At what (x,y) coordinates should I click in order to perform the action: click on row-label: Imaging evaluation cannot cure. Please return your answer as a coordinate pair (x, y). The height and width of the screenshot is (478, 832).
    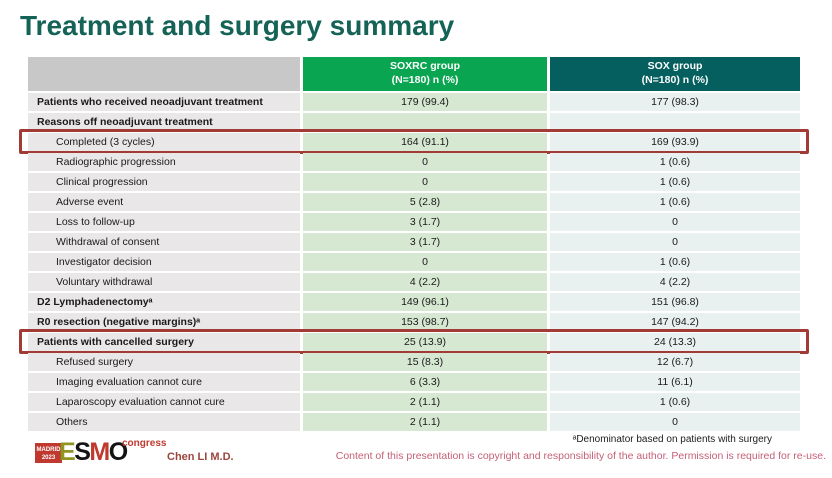
    Looking at the image, I should click on (164, 382).